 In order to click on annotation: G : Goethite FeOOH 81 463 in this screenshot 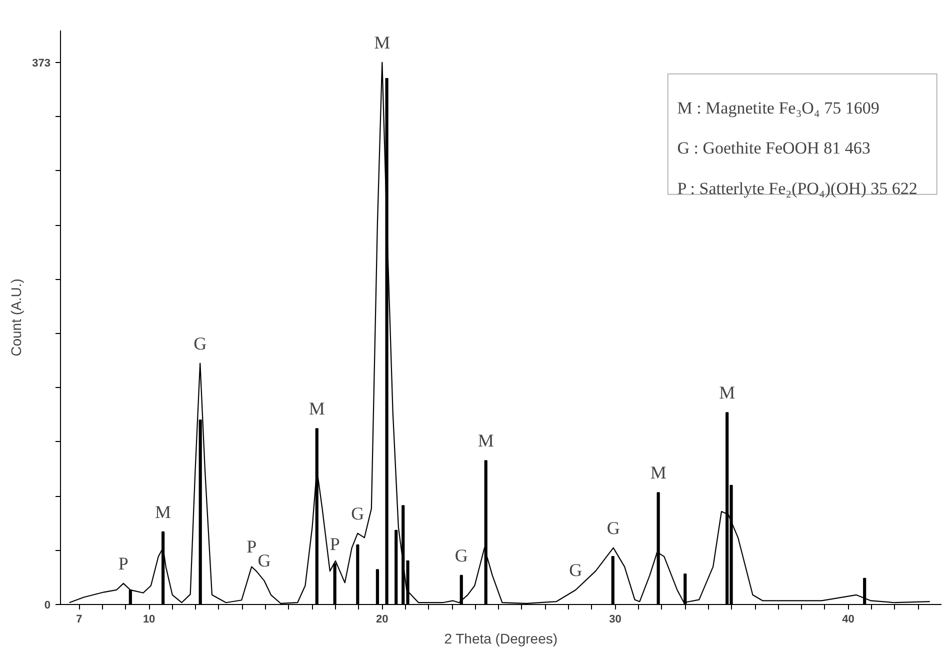, I will do `click(773, 148)`.